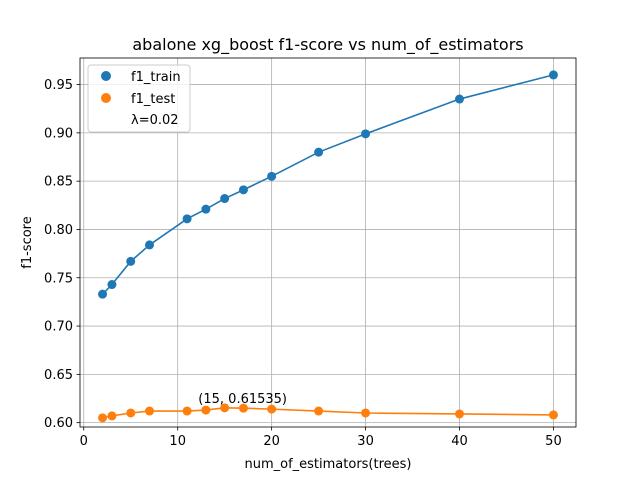 The width and height of the screenshot is (640, 480). What do you see at coordinates (58, 375) in the screenshot?
I see `y-tick-label: 0.65` at bounding box center [58, 375].